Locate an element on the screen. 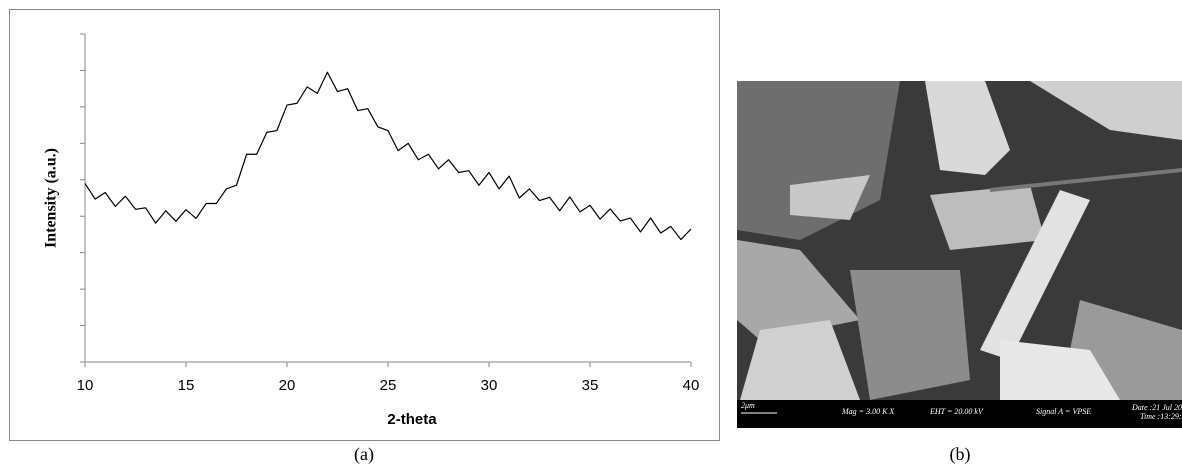 This screenshot has width=1182, height=468. x-tick-label: 10 is located at coordinates (85, 385).